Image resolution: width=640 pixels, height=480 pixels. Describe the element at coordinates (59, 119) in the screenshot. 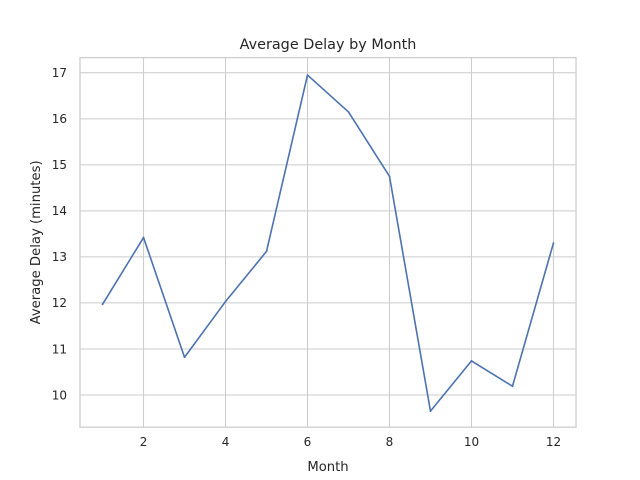

I see `y-tick-label: 16` at that location.